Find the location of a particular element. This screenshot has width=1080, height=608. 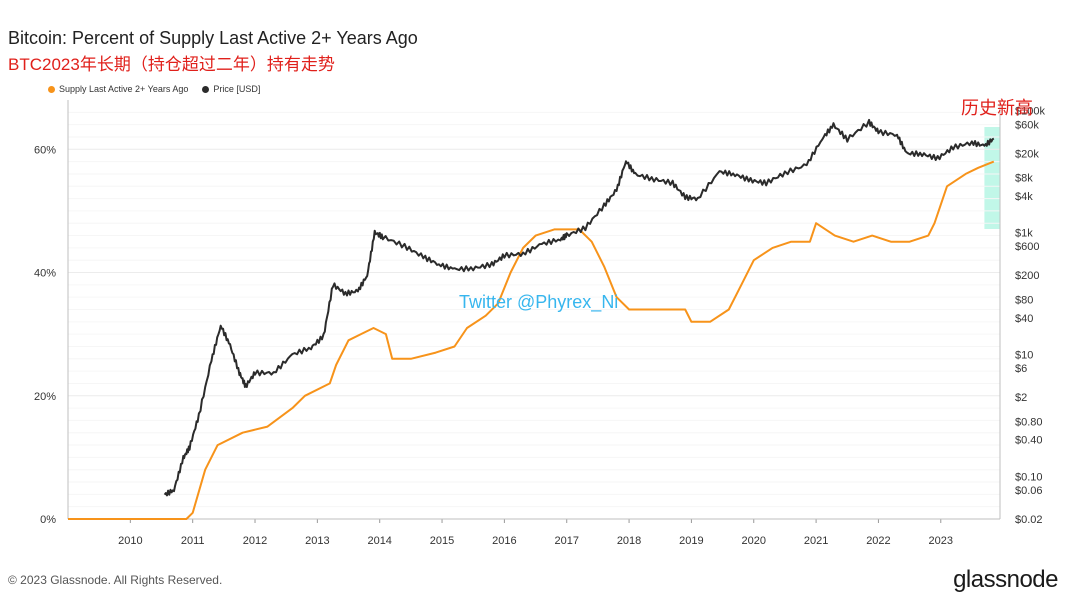

twitter-watermark: Twitter @Phyrex_Ni is located at coordinates (539, 302).